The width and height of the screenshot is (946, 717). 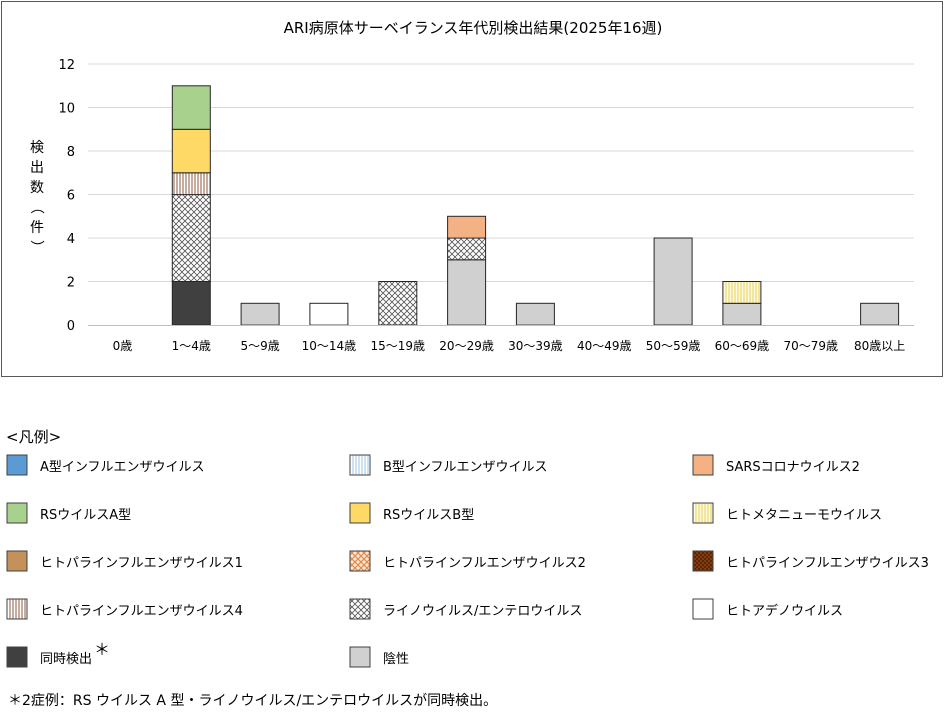 What do you see at coordinates (66, 196) in the screenshot?
I see `y-tick-labels: 0 2 4 6 8 10 12` at bounding box center [66, 196].